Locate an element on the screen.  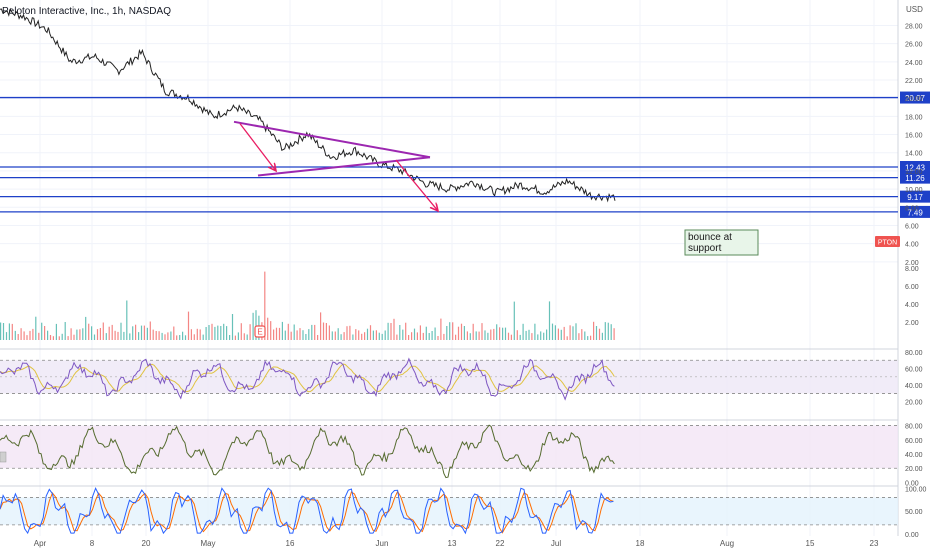
rsi-line is located at coordinates (307, 379).